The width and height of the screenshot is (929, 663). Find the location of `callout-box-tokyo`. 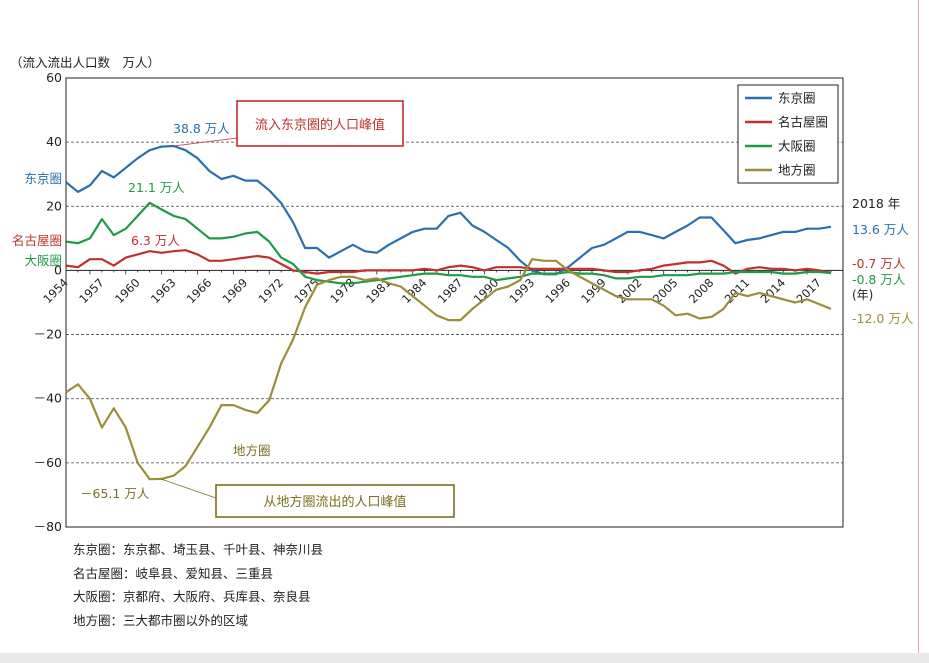

callout-box-tokyo is located at coordinates (320, 123).